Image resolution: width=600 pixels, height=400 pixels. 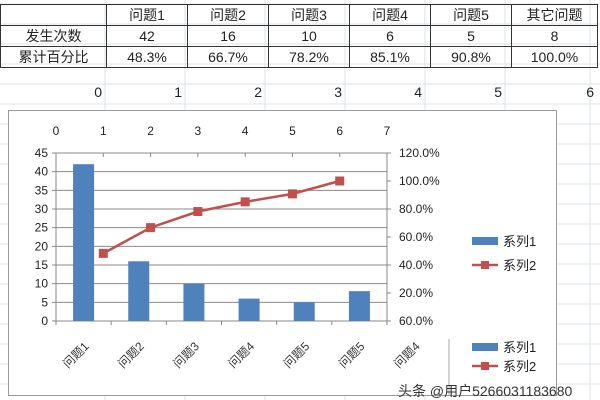 I want to click on table-cell: 问题3, so click(x=309, y=15).